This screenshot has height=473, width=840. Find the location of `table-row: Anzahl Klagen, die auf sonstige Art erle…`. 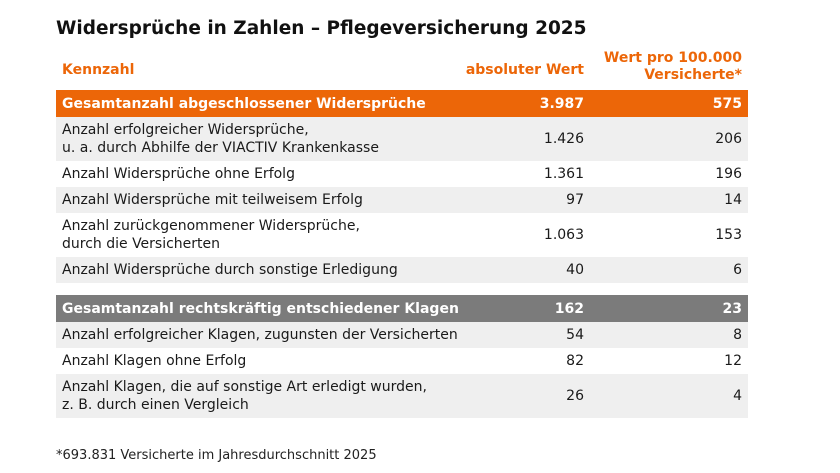

table-row: Anzahl Klagen, die auf sonstige Art erle… is located at coordinates (402, 396).